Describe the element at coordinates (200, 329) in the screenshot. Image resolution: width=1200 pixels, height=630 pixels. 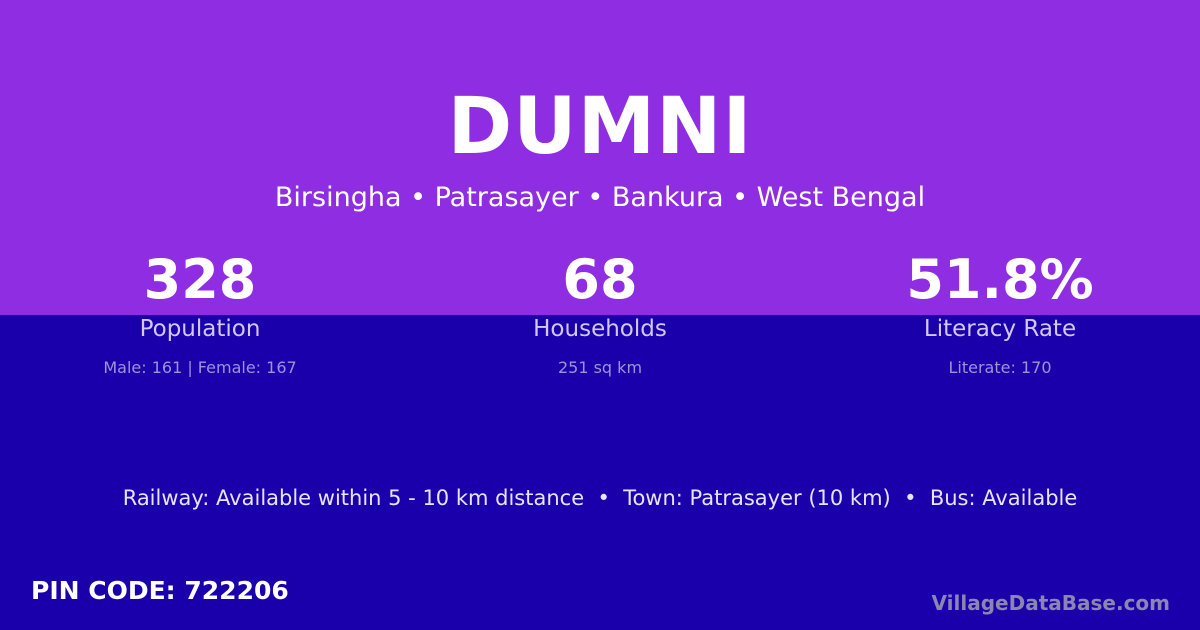
I see `stat-label: Population` at that location.